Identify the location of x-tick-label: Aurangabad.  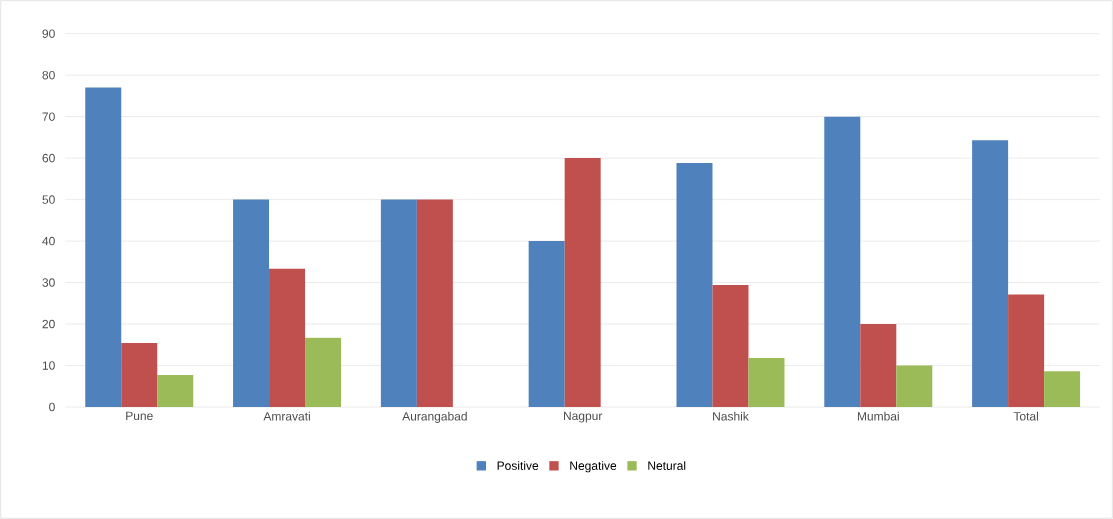
(434, 417).